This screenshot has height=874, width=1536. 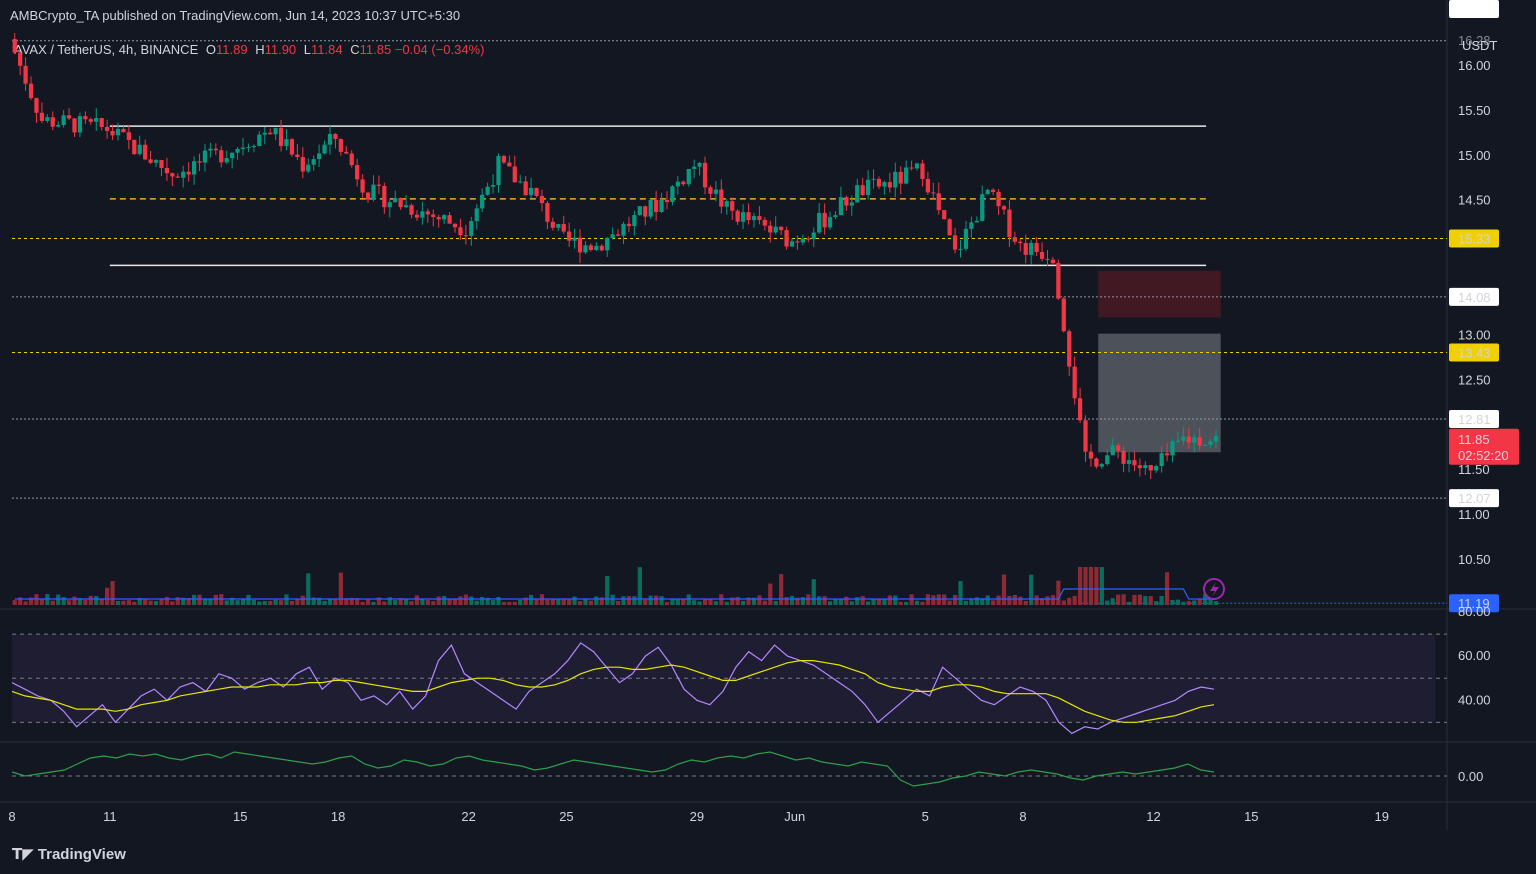 I want to click on price-tick-label: 11.00, so click(x=1474, y=514).